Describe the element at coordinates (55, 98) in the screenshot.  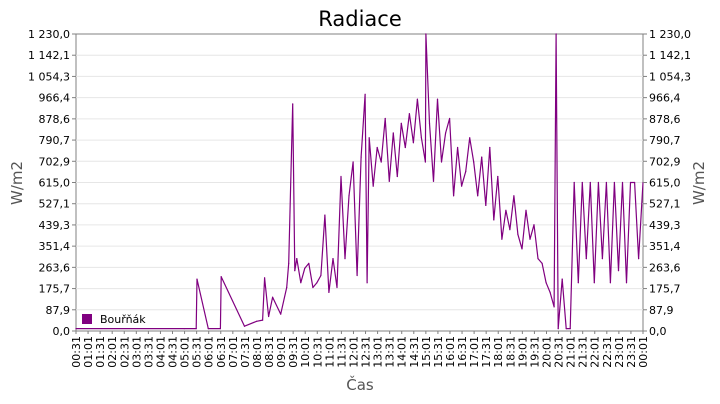
I see `y-tick-label-left: 966,4` at that location.